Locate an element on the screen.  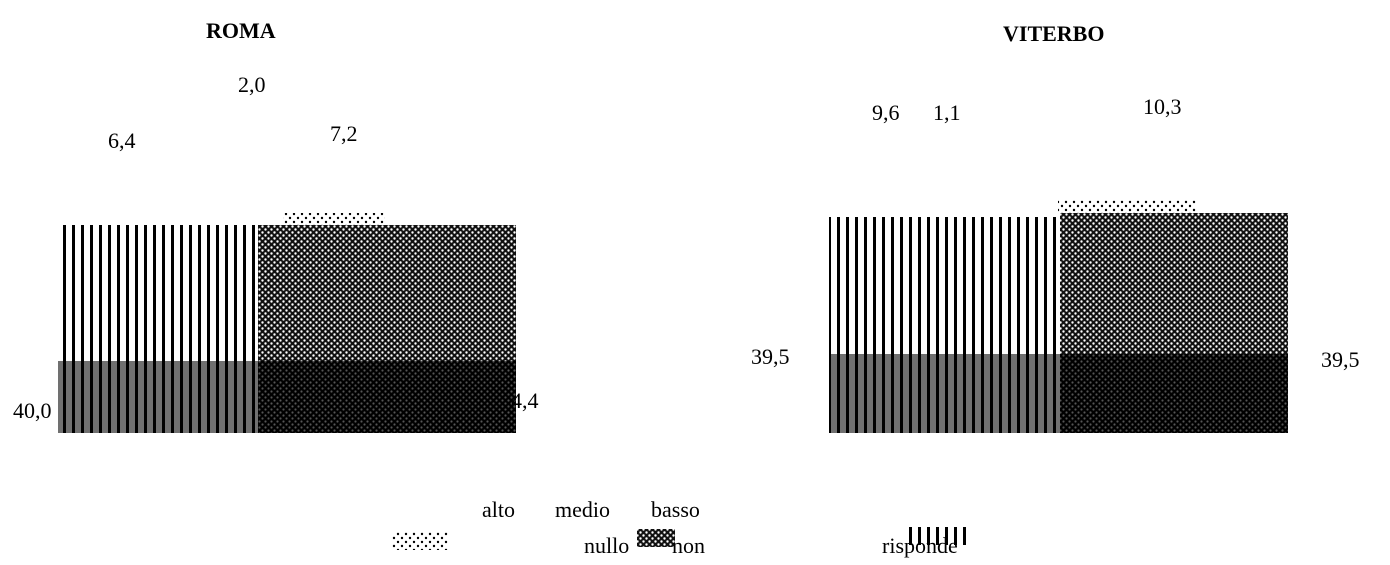
viterbo-title: VITERBO is located at coordinates (1054, 33).